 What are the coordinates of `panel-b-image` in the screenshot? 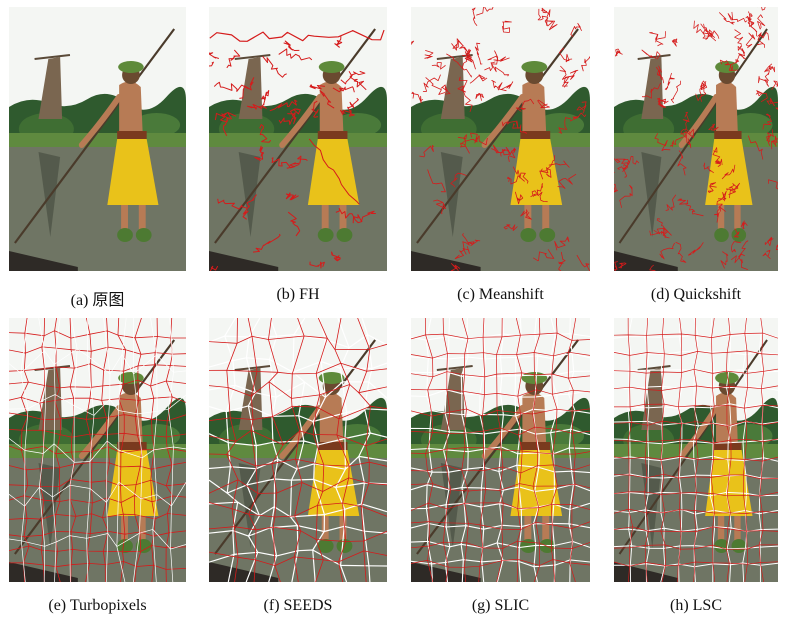 It's located at (298, 139).